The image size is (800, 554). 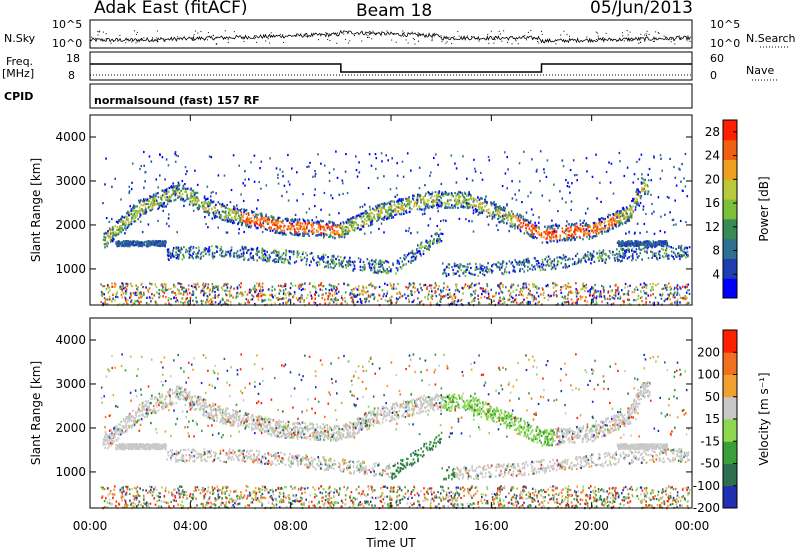 I want to click on nsky-label: N.Sky, so click(x=20, y=38).